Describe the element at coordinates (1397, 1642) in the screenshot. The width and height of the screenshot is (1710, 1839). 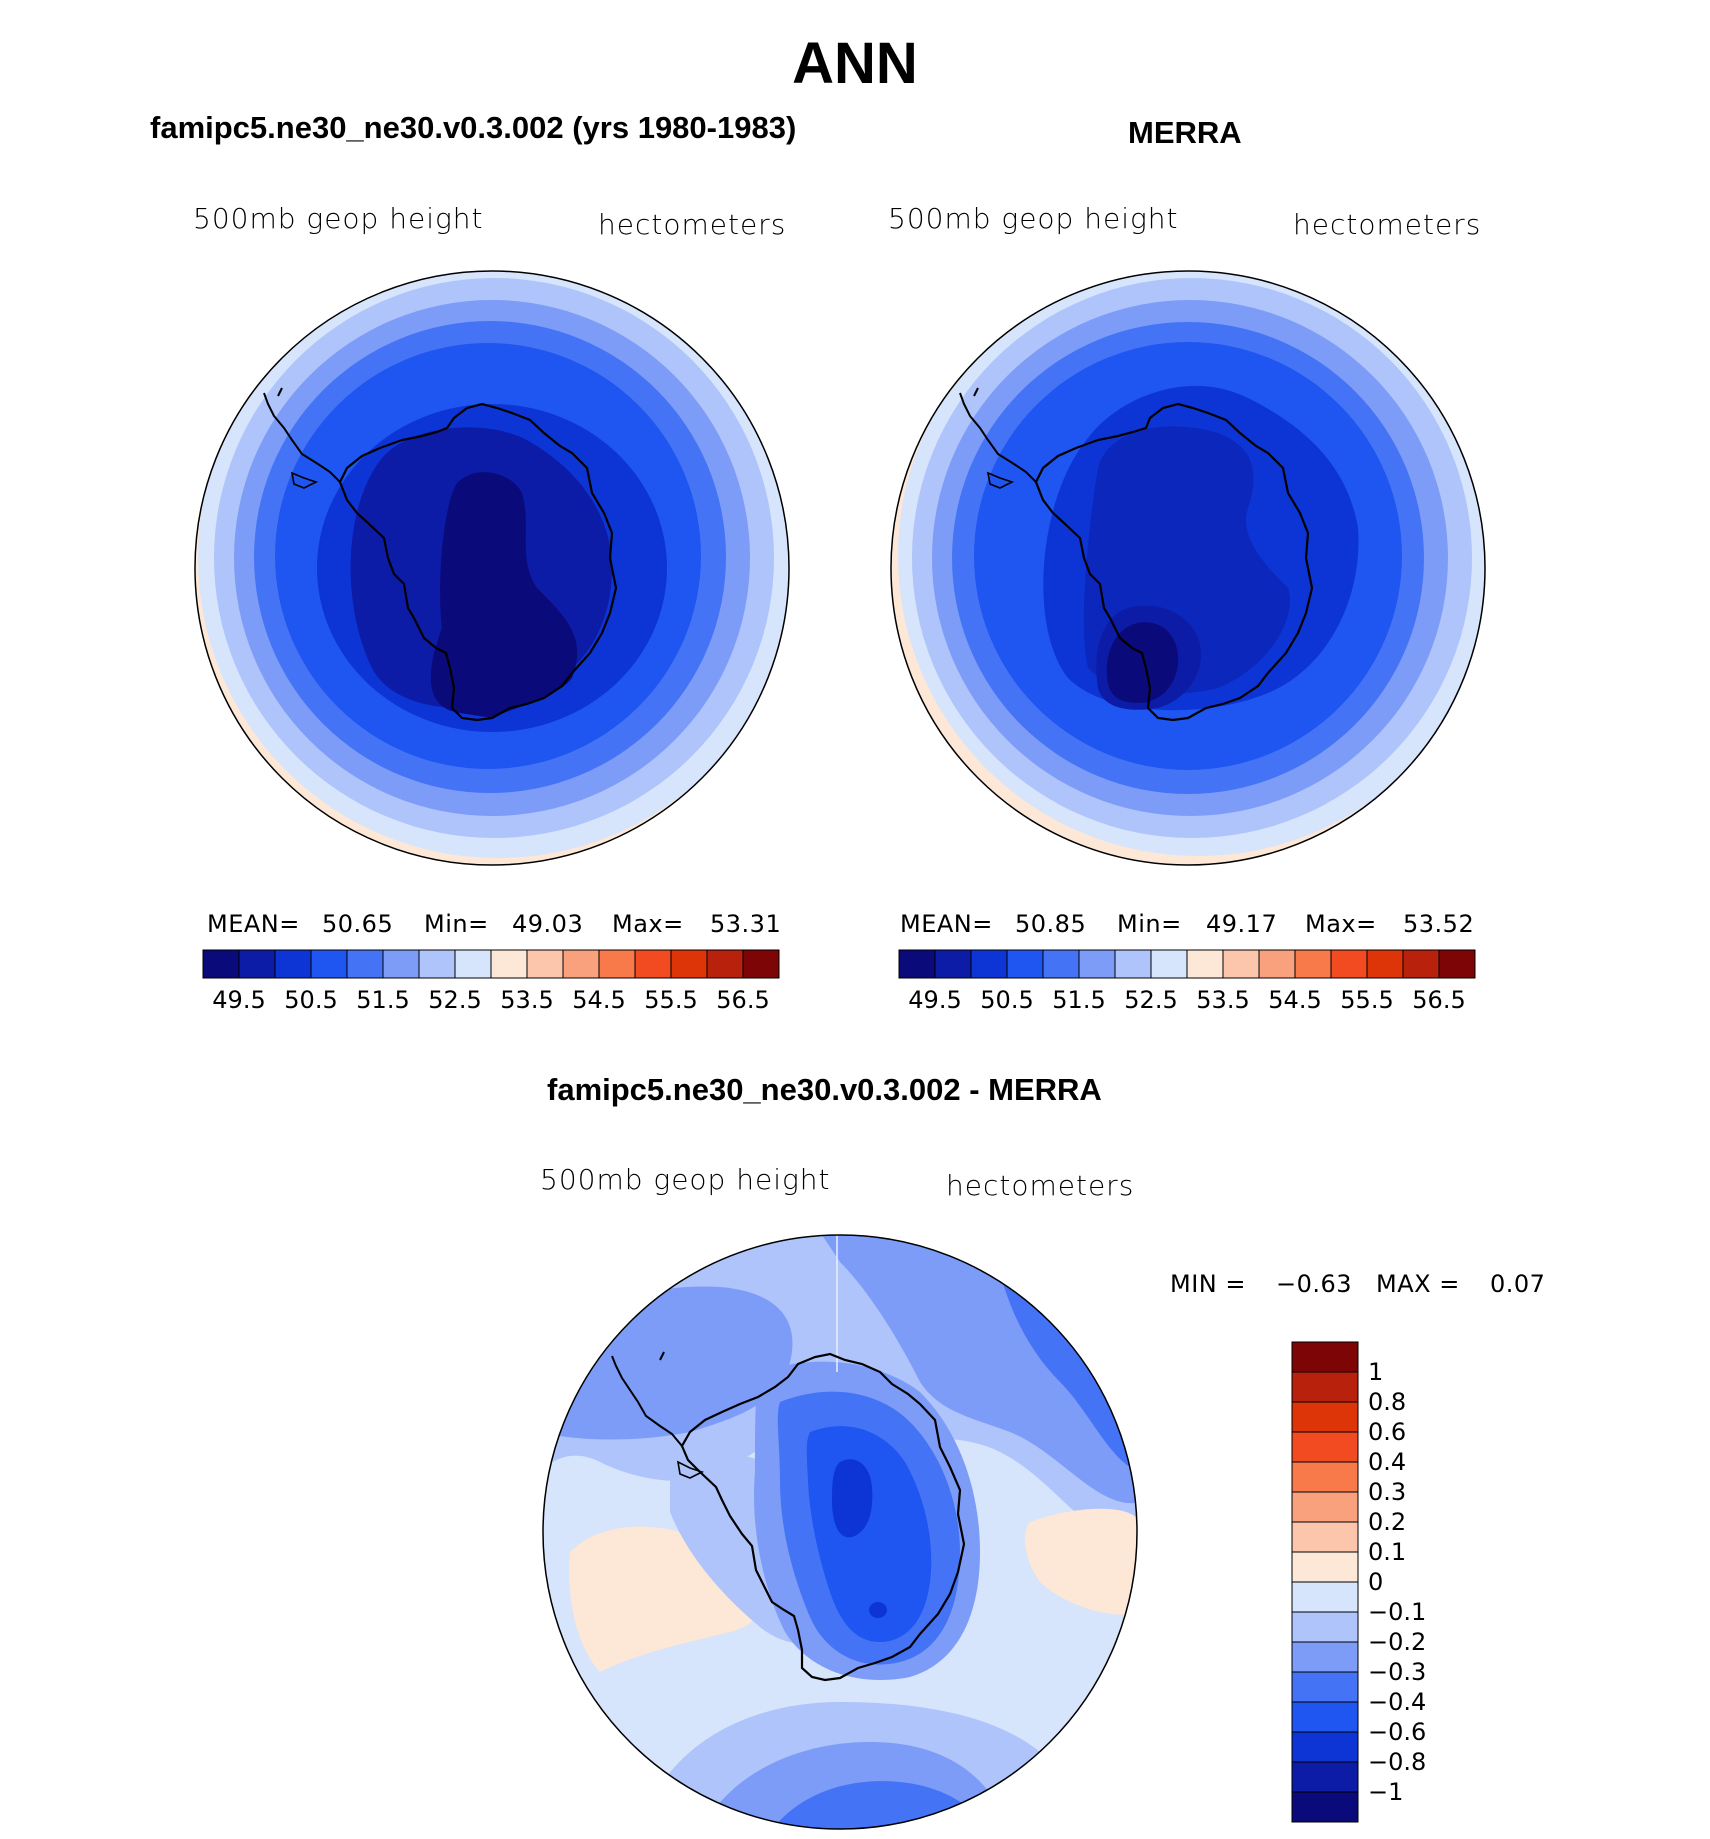
I see `colorbar-tick-label: −0.2` at that location.